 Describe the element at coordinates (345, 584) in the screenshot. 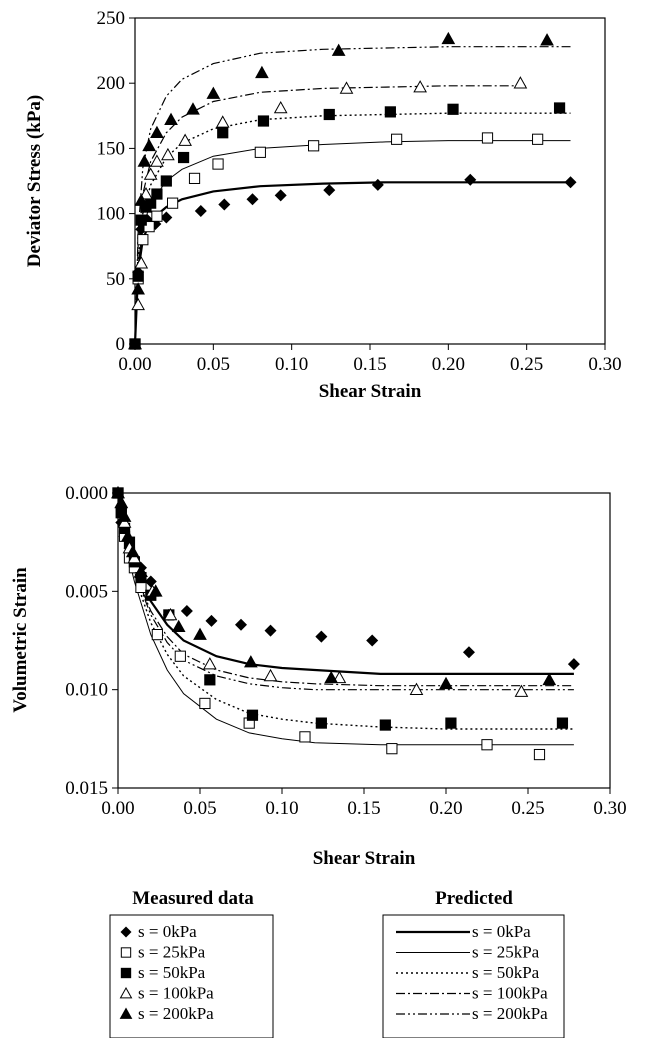

I see `predicted-line-solid-thick` at that location.